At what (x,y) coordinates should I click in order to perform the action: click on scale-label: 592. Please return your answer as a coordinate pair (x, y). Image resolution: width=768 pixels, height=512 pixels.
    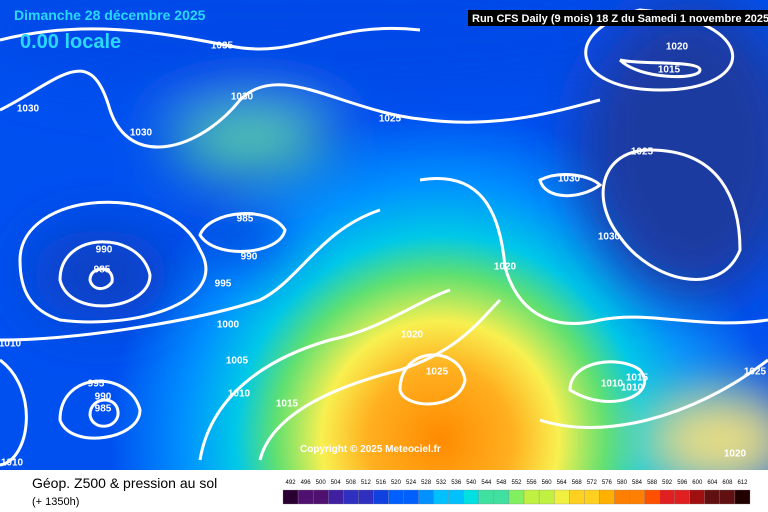
    Looking at the image, I should click on (667, 483).